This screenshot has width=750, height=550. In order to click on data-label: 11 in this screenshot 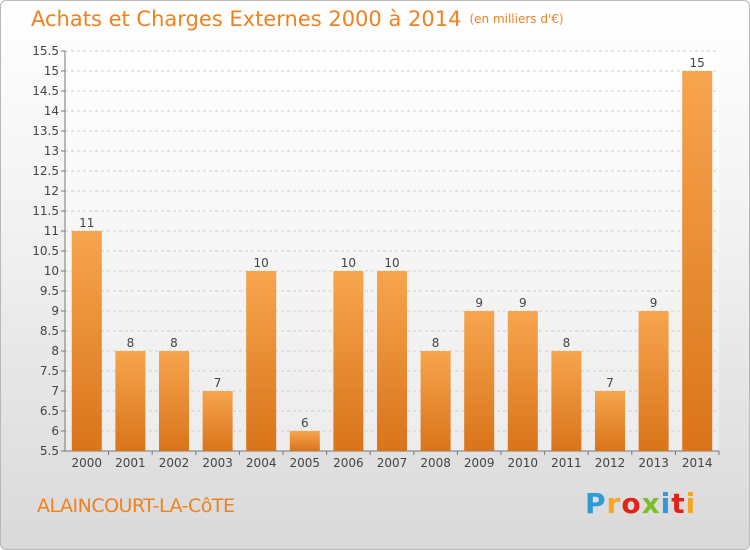, I will do `click(86, 223)`.